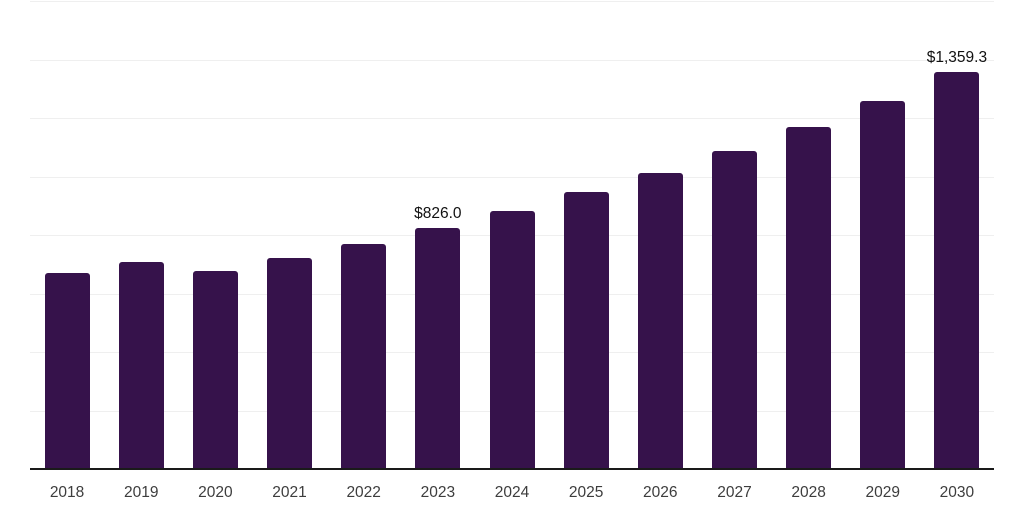 This screenshot has width=1024, height=512. Describe the element at coordinates (67, 371) in the screenshot. I see `bar-2018` at that location.